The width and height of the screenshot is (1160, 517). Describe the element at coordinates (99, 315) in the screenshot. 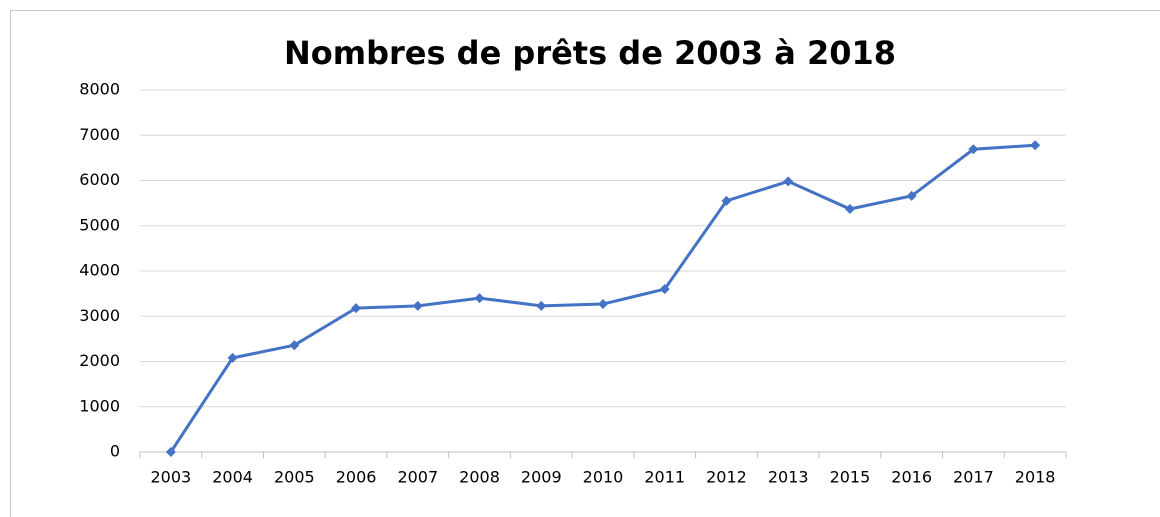

I see `y-tick-label: 3000` at that location.